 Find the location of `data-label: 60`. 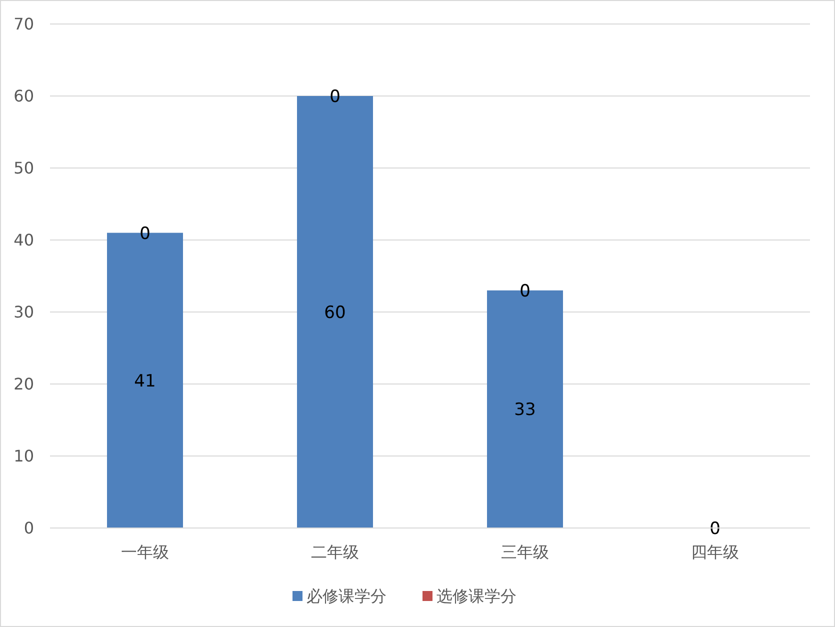

data-label: 60 is located at coordinates (335, 312).